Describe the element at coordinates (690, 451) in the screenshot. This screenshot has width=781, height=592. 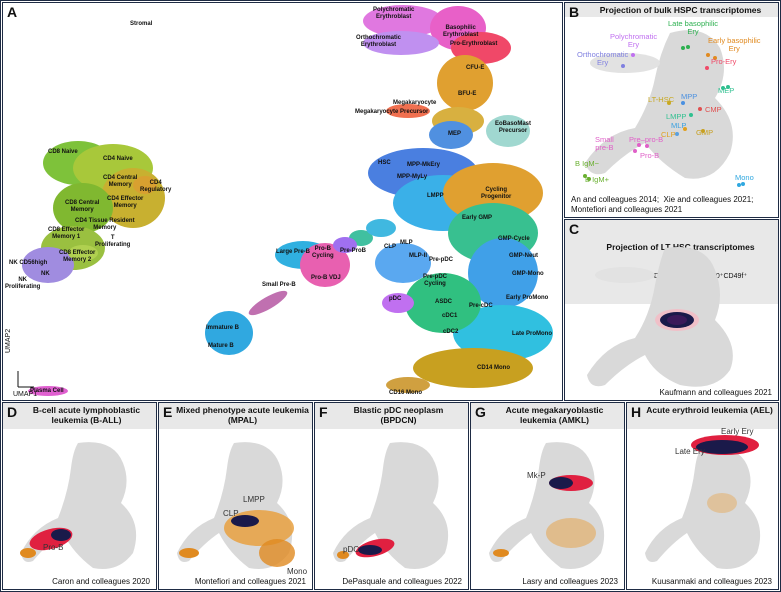
I see `panel-h-label-lateery: Late Ery` at that location.